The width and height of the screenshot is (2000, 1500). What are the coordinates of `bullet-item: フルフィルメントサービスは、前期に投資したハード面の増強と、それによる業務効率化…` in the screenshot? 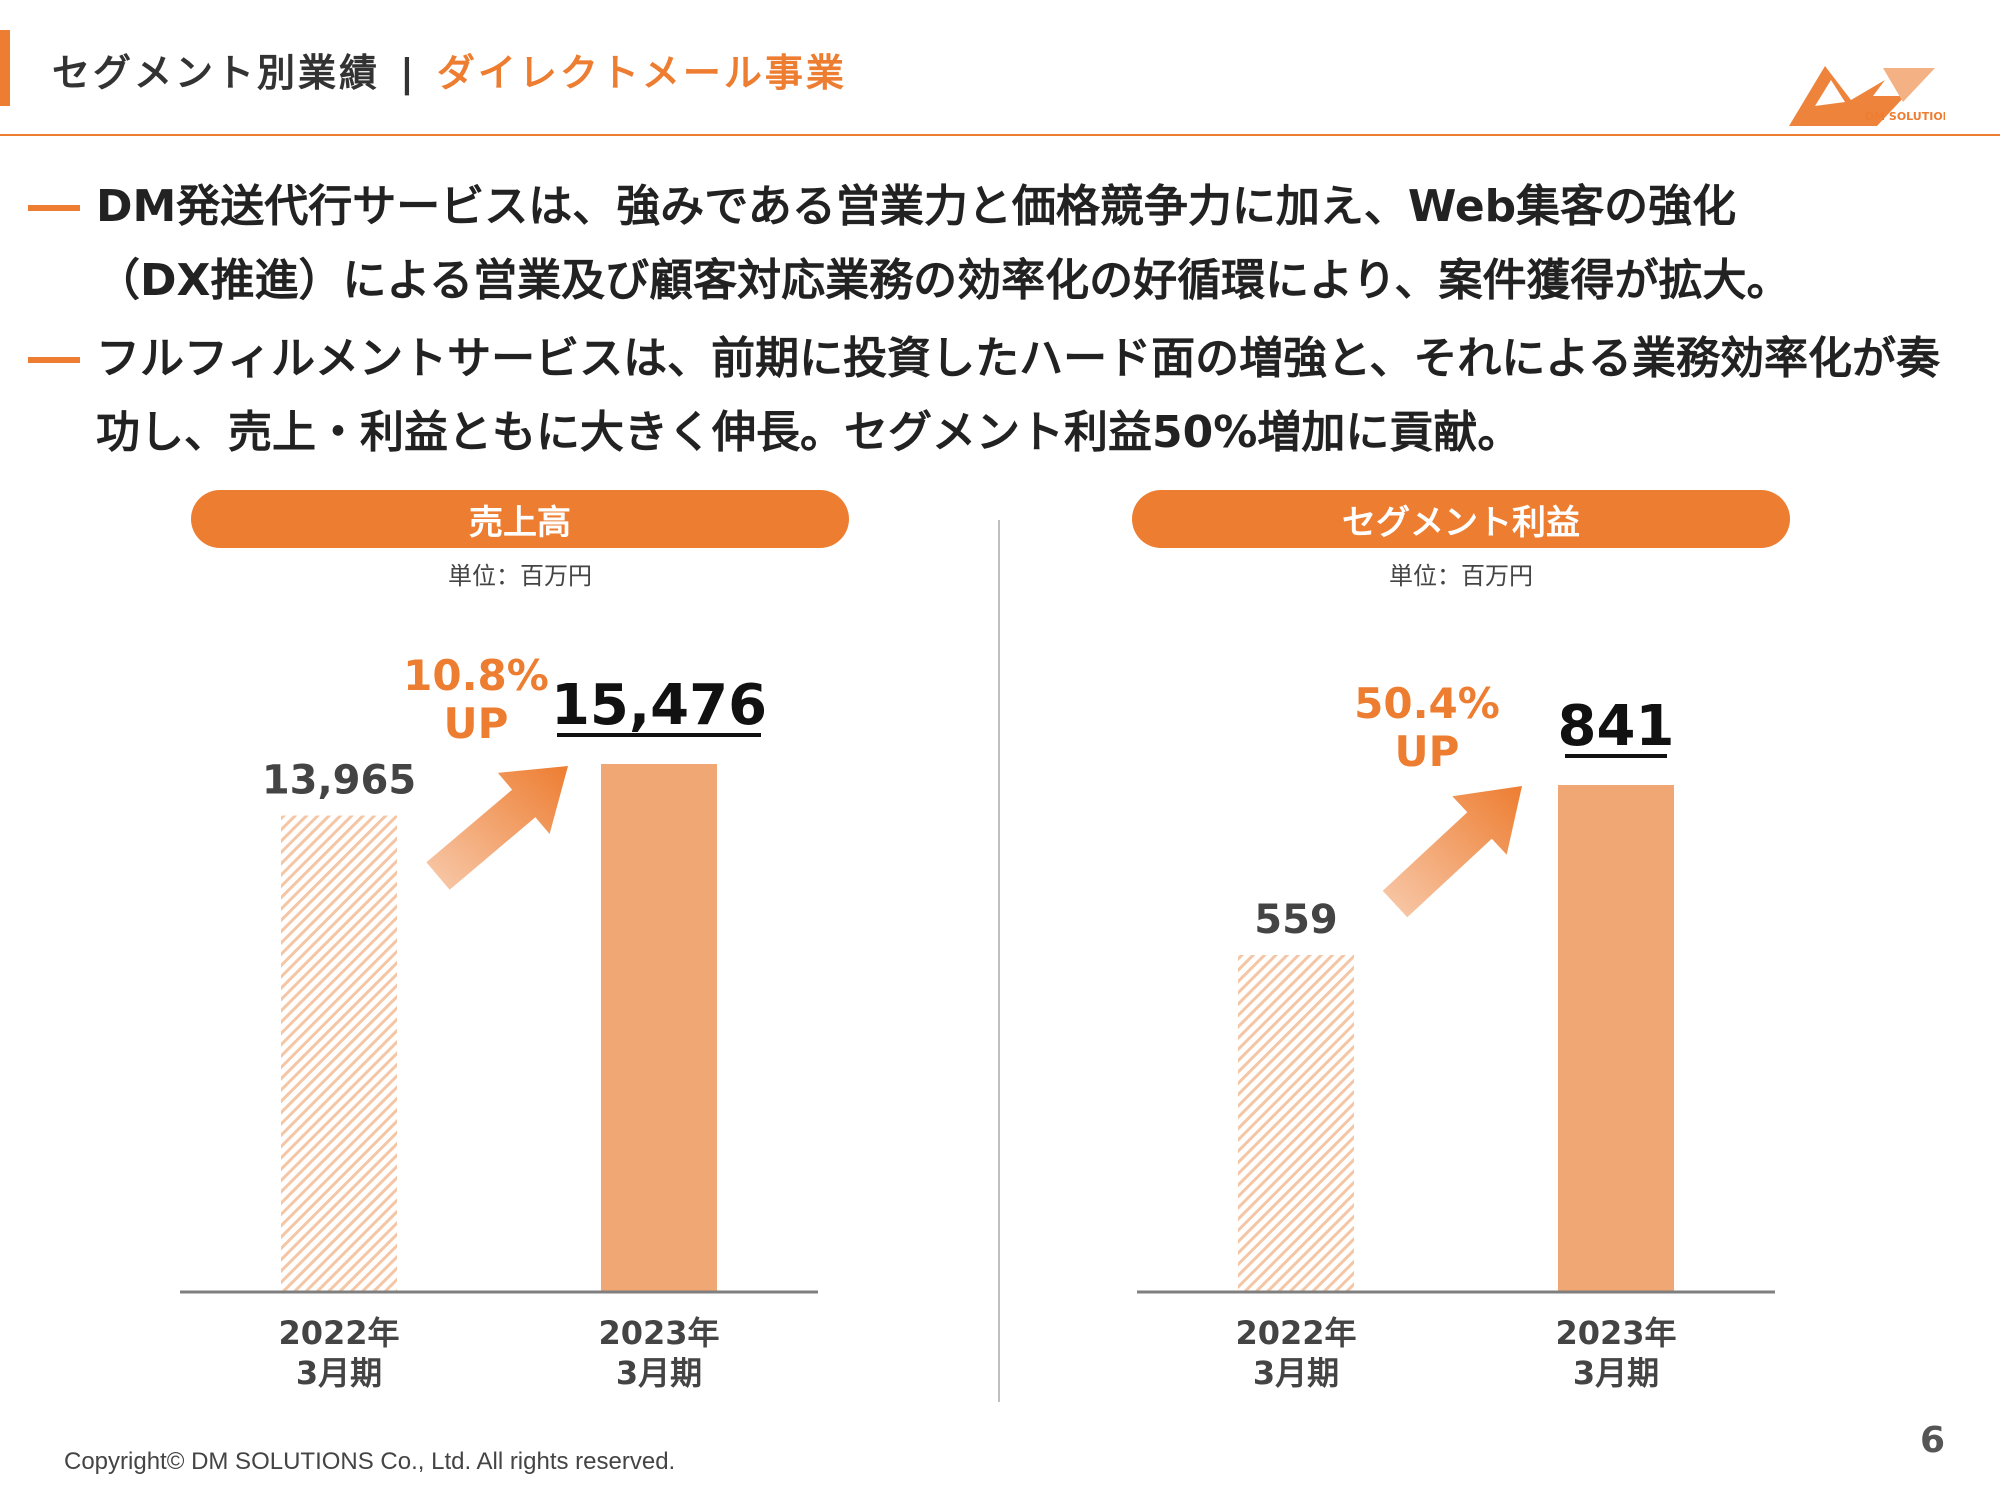 It's located at (1008, 396).